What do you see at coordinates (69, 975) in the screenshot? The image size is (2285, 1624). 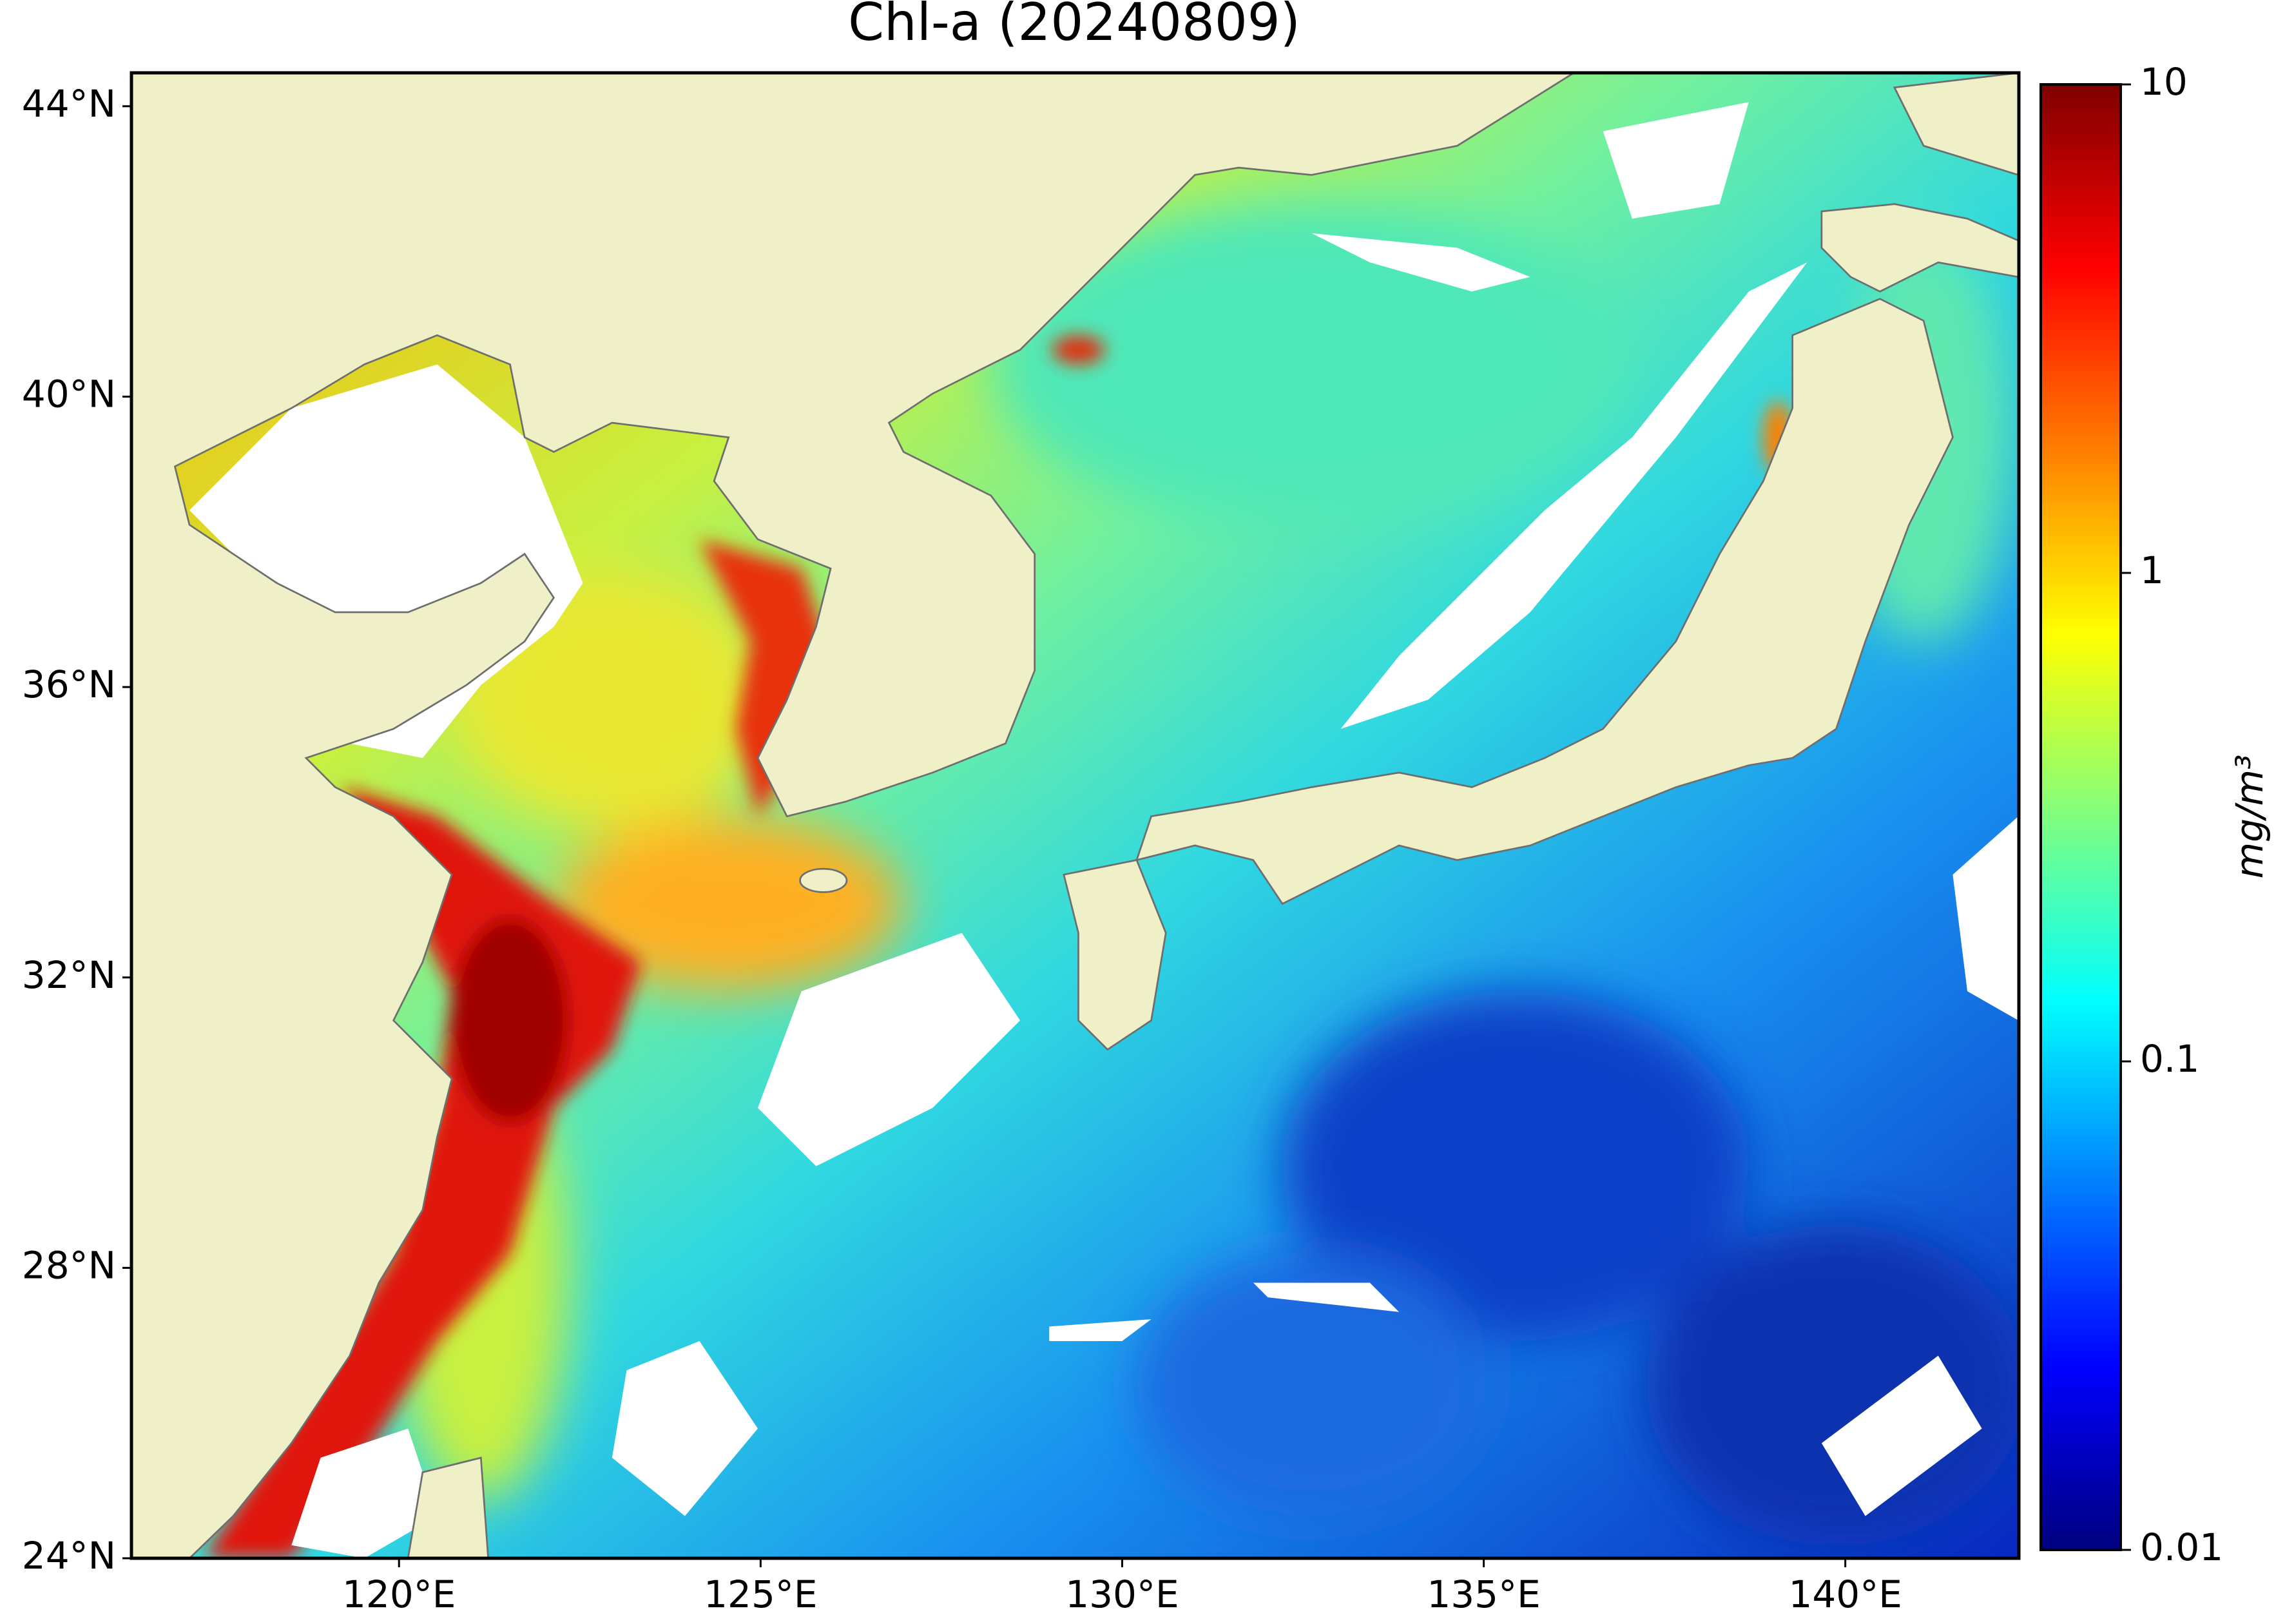 I see `y-tick-label: 32°N` at bounding box center [69, 975].